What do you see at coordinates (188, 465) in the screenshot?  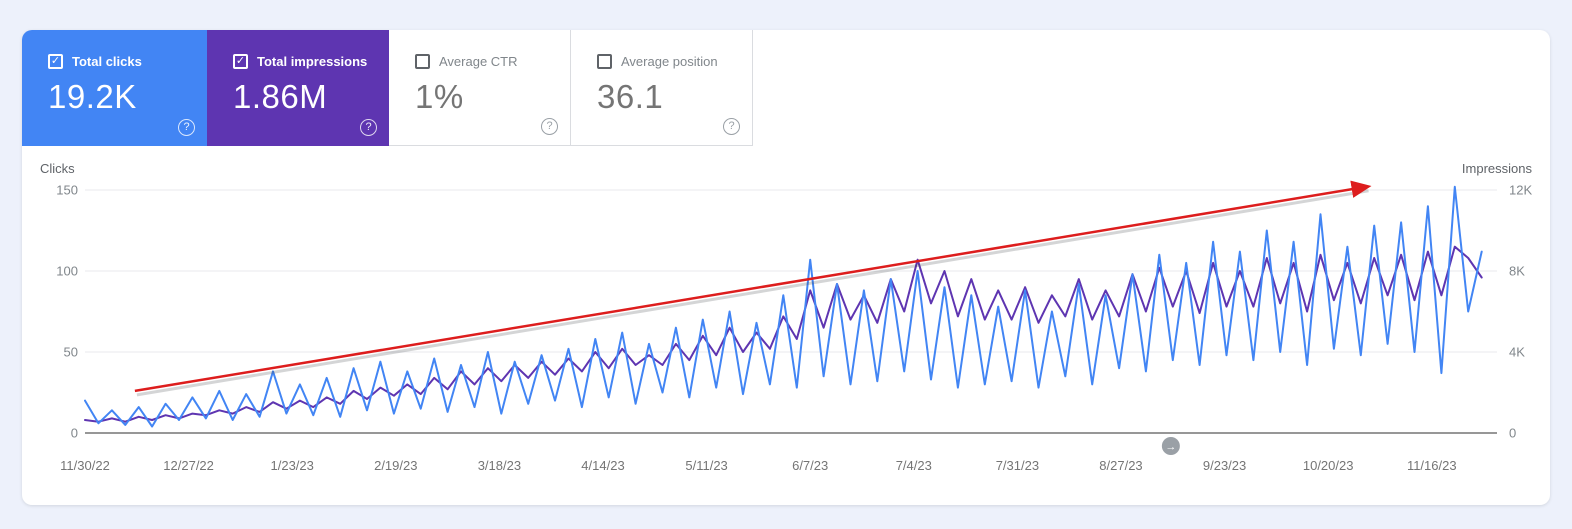 I see `x-tick-label: 12/27/22` at bounding box center [188, 465].